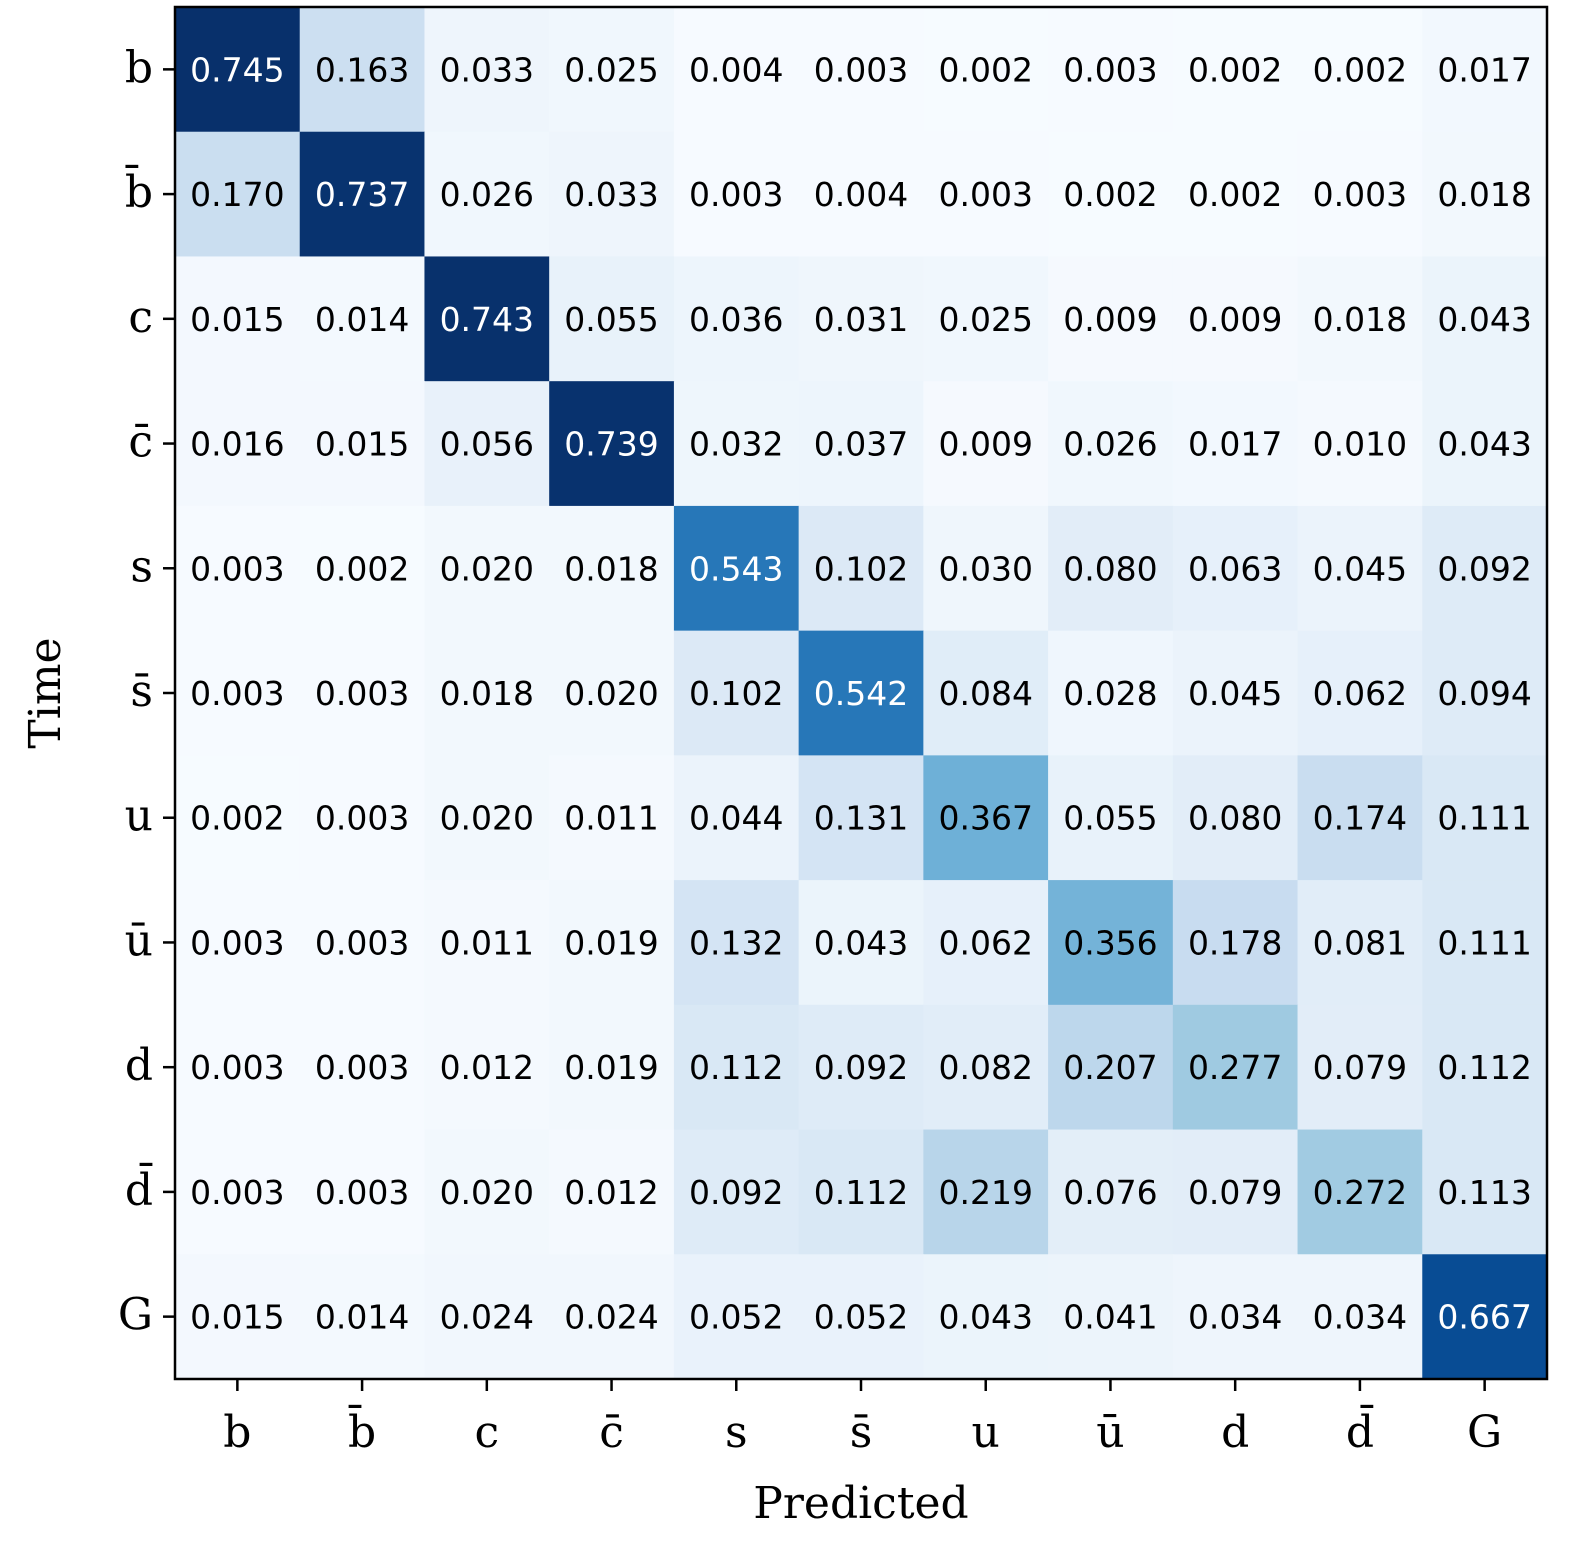  I want to click on cell-value-10-9: 0.034, so click(1360, 1317).